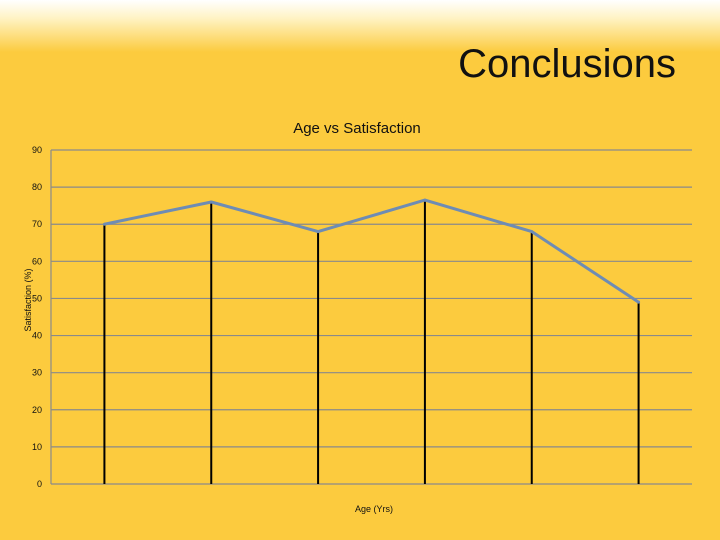 The height and width of the screenshot is (540, 720). I want to click on y-tick-label: 40, so click(37, 336).